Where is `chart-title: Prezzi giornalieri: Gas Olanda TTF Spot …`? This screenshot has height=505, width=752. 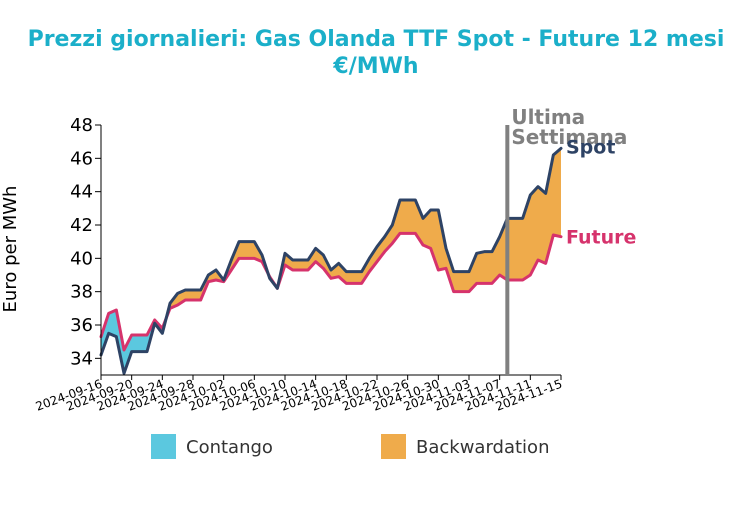 chart-title: Prezzi giornalieri: Gas Olanda TTF Spot … is located at coordinates (376, 39).